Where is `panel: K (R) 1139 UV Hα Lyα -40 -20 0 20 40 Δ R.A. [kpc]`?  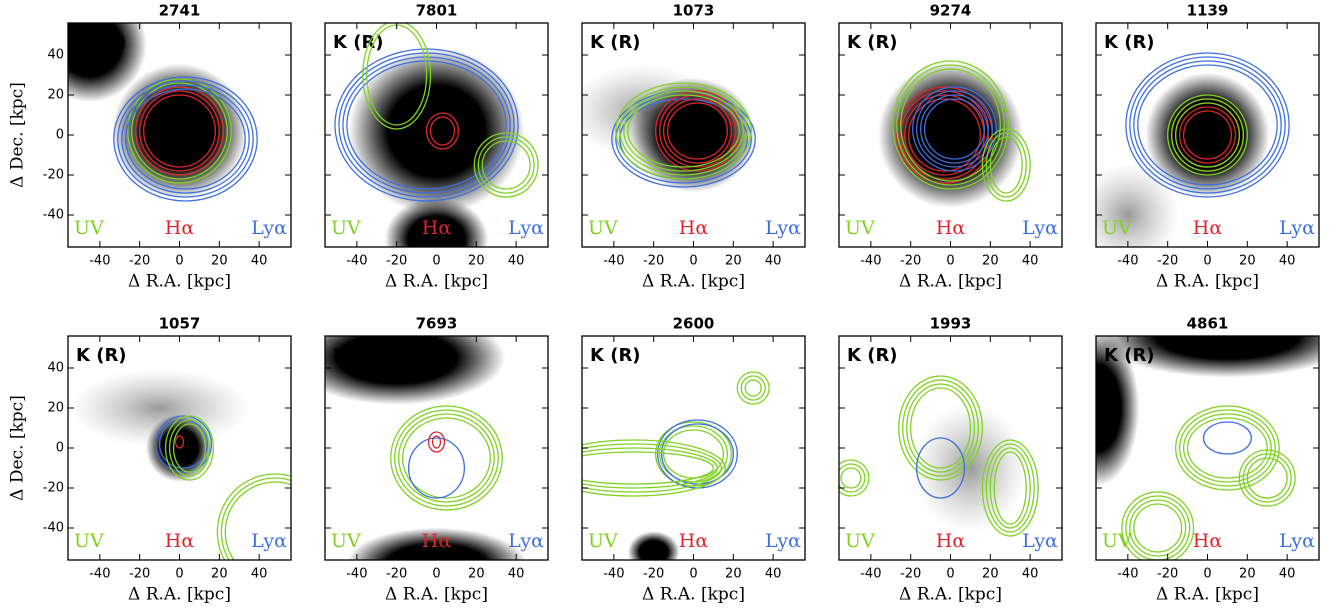 panel: K (R) 1139 UV Hα Lyα -40 -20 0 20 40 Δ R.A. [kpc] is located at coordinates (1207, 147).